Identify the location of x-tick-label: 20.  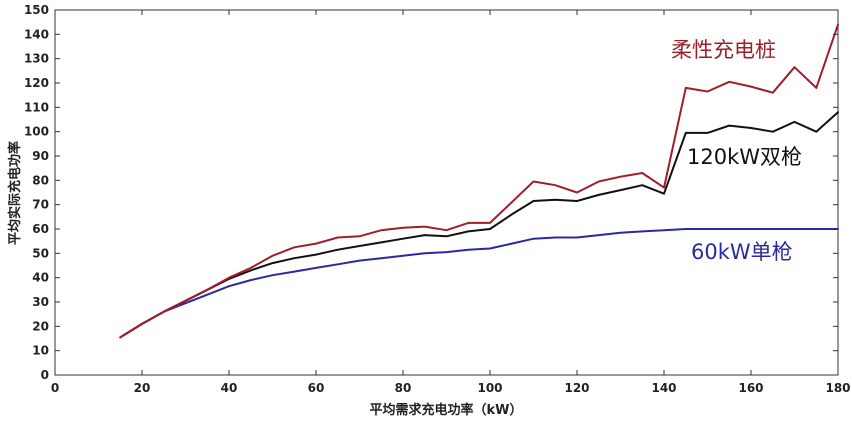
(142, 388).